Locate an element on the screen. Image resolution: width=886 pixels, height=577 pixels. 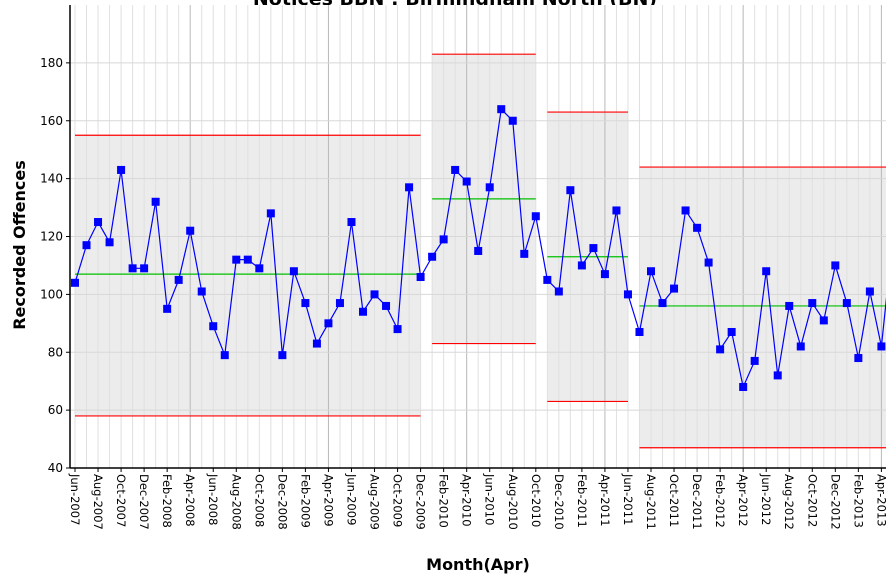
x-tick-label: Feb-2009 is located at coordinates (305, 501).